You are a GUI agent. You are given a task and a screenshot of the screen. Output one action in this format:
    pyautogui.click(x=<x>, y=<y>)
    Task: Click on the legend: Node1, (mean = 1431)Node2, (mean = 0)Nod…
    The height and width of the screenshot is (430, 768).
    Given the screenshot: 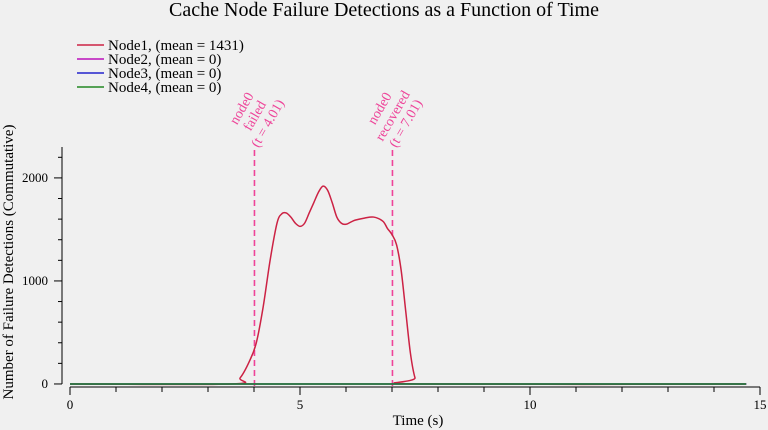 What is the action you would take?
    pyautogui.click(x=160, y=67)
    